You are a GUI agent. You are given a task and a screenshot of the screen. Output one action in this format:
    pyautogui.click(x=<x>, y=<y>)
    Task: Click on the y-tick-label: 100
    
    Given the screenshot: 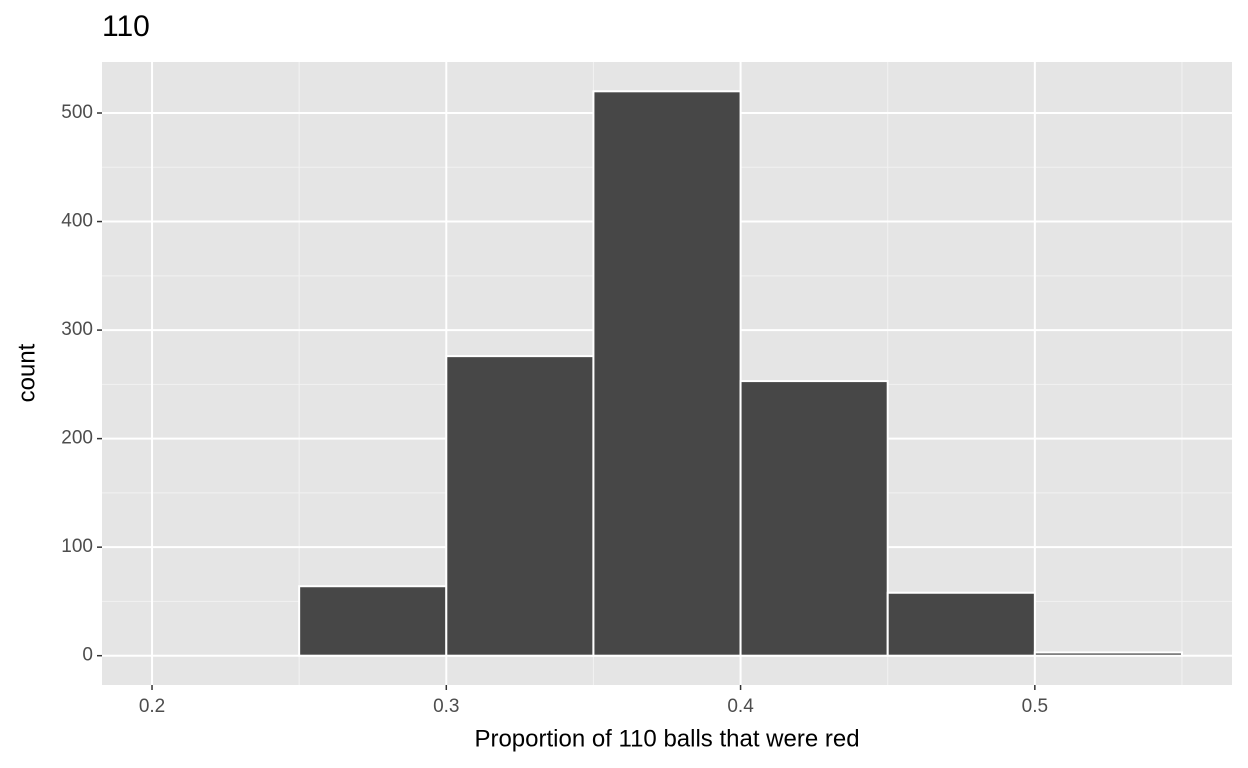 What is the action you would take?
    pyautogui.click(x=77, y=546)
    